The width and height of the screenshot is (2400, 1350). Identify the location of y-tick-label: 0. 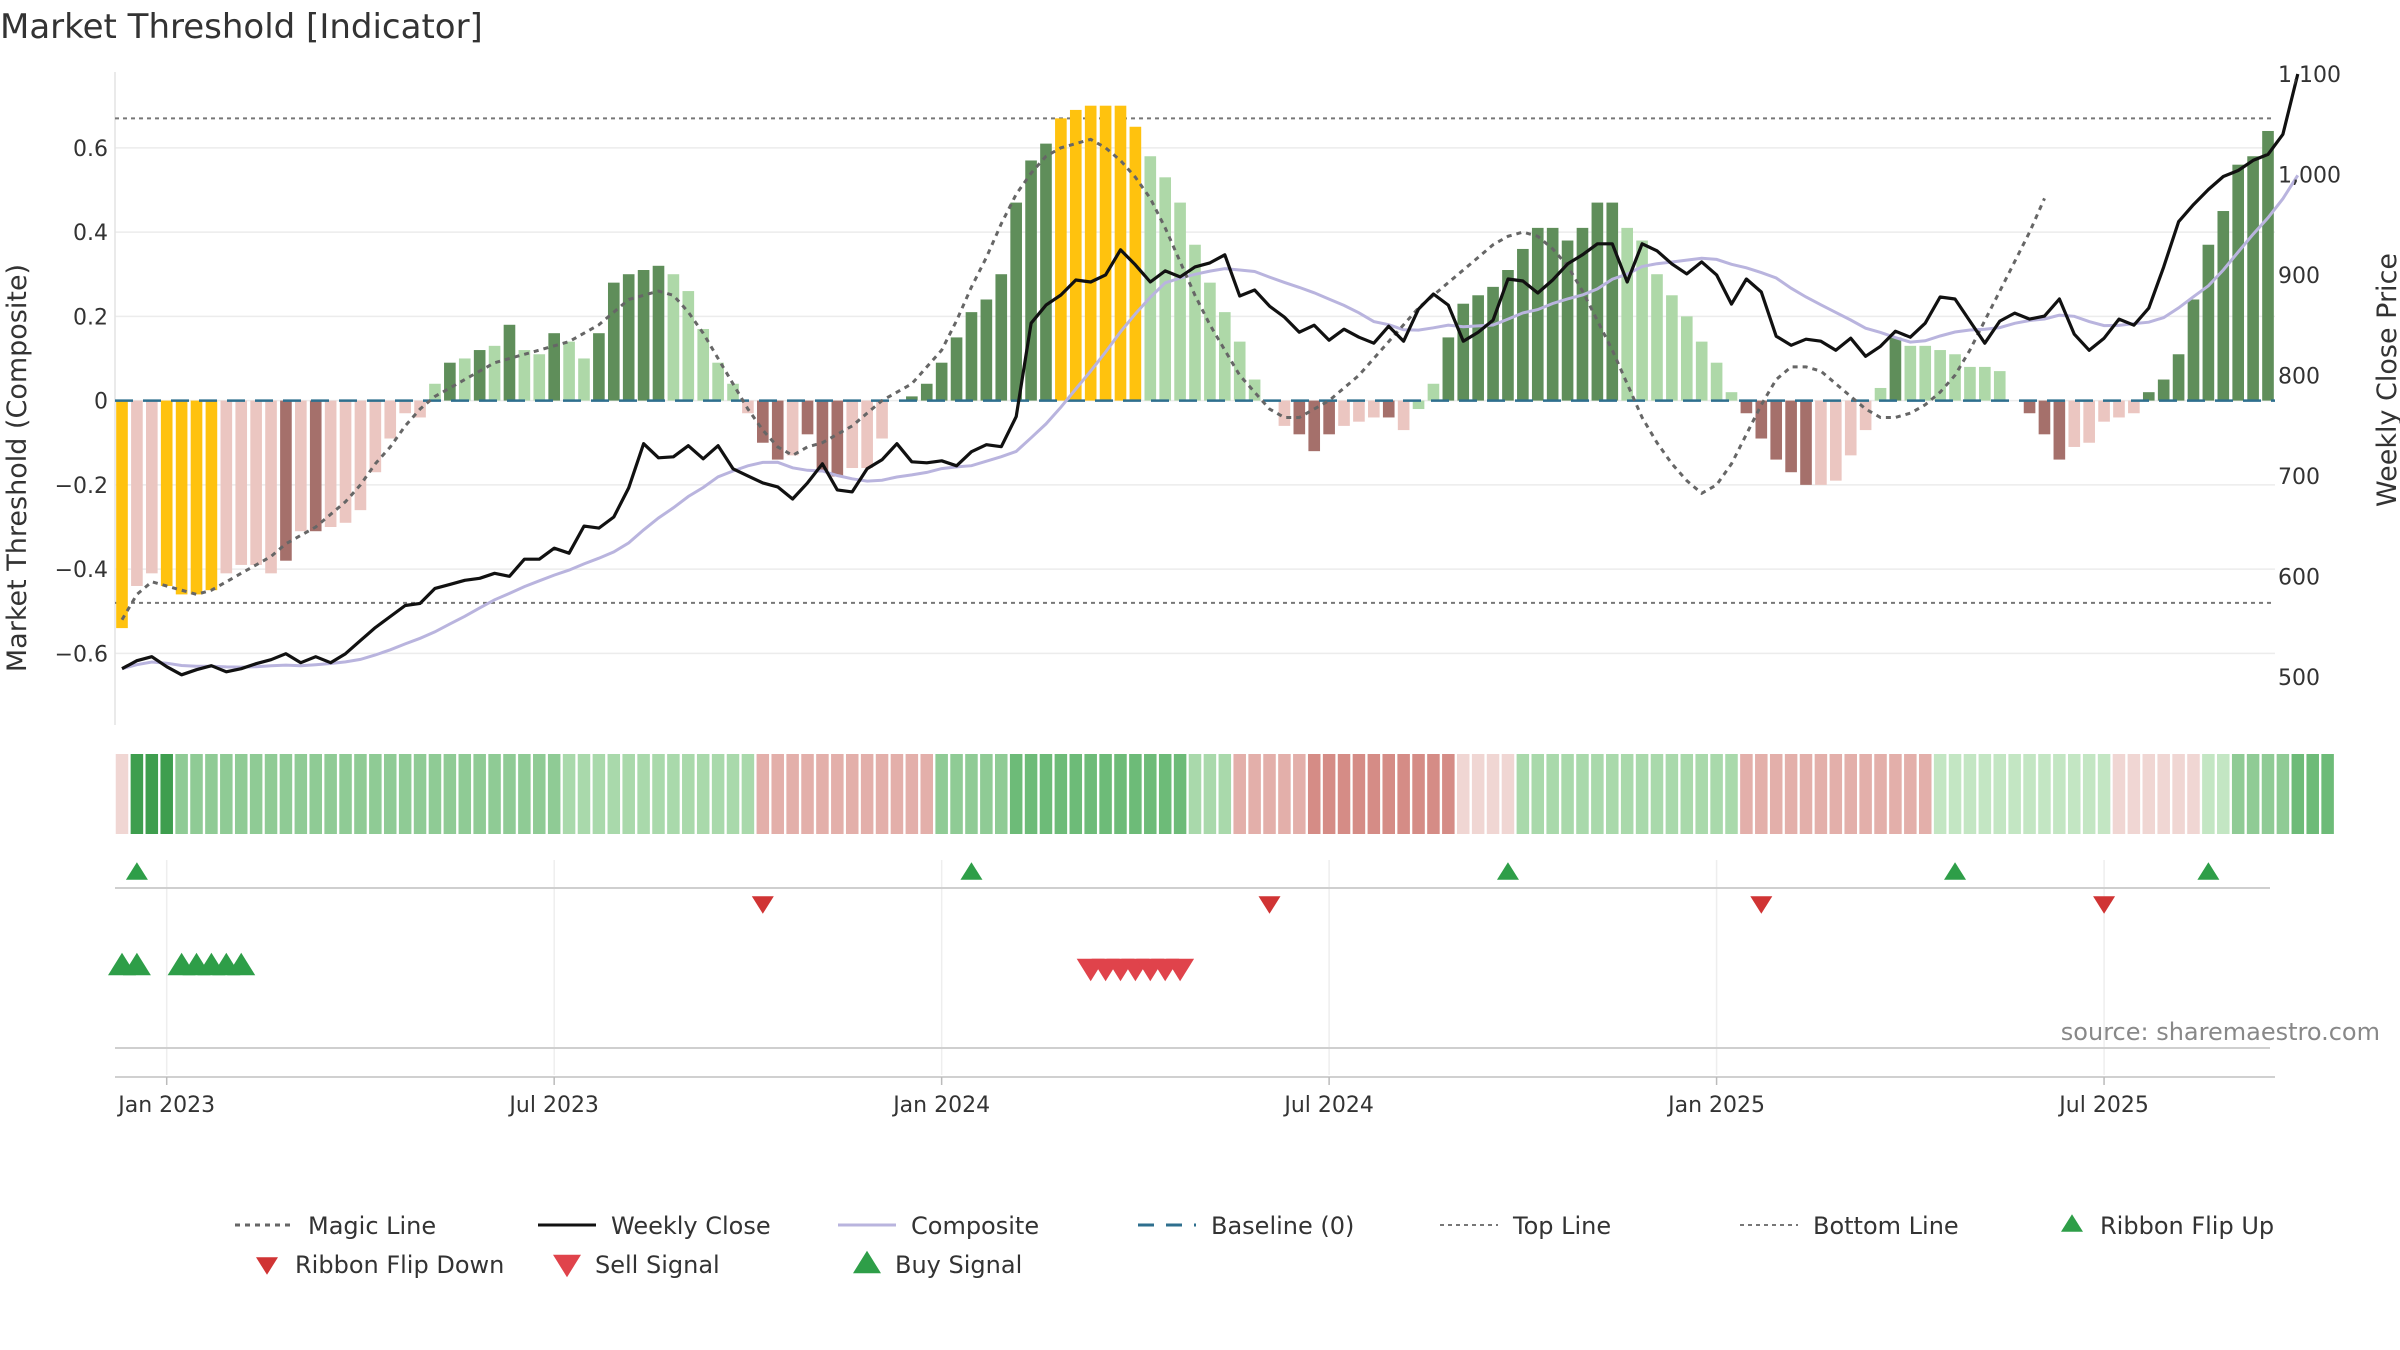
(101, 402).